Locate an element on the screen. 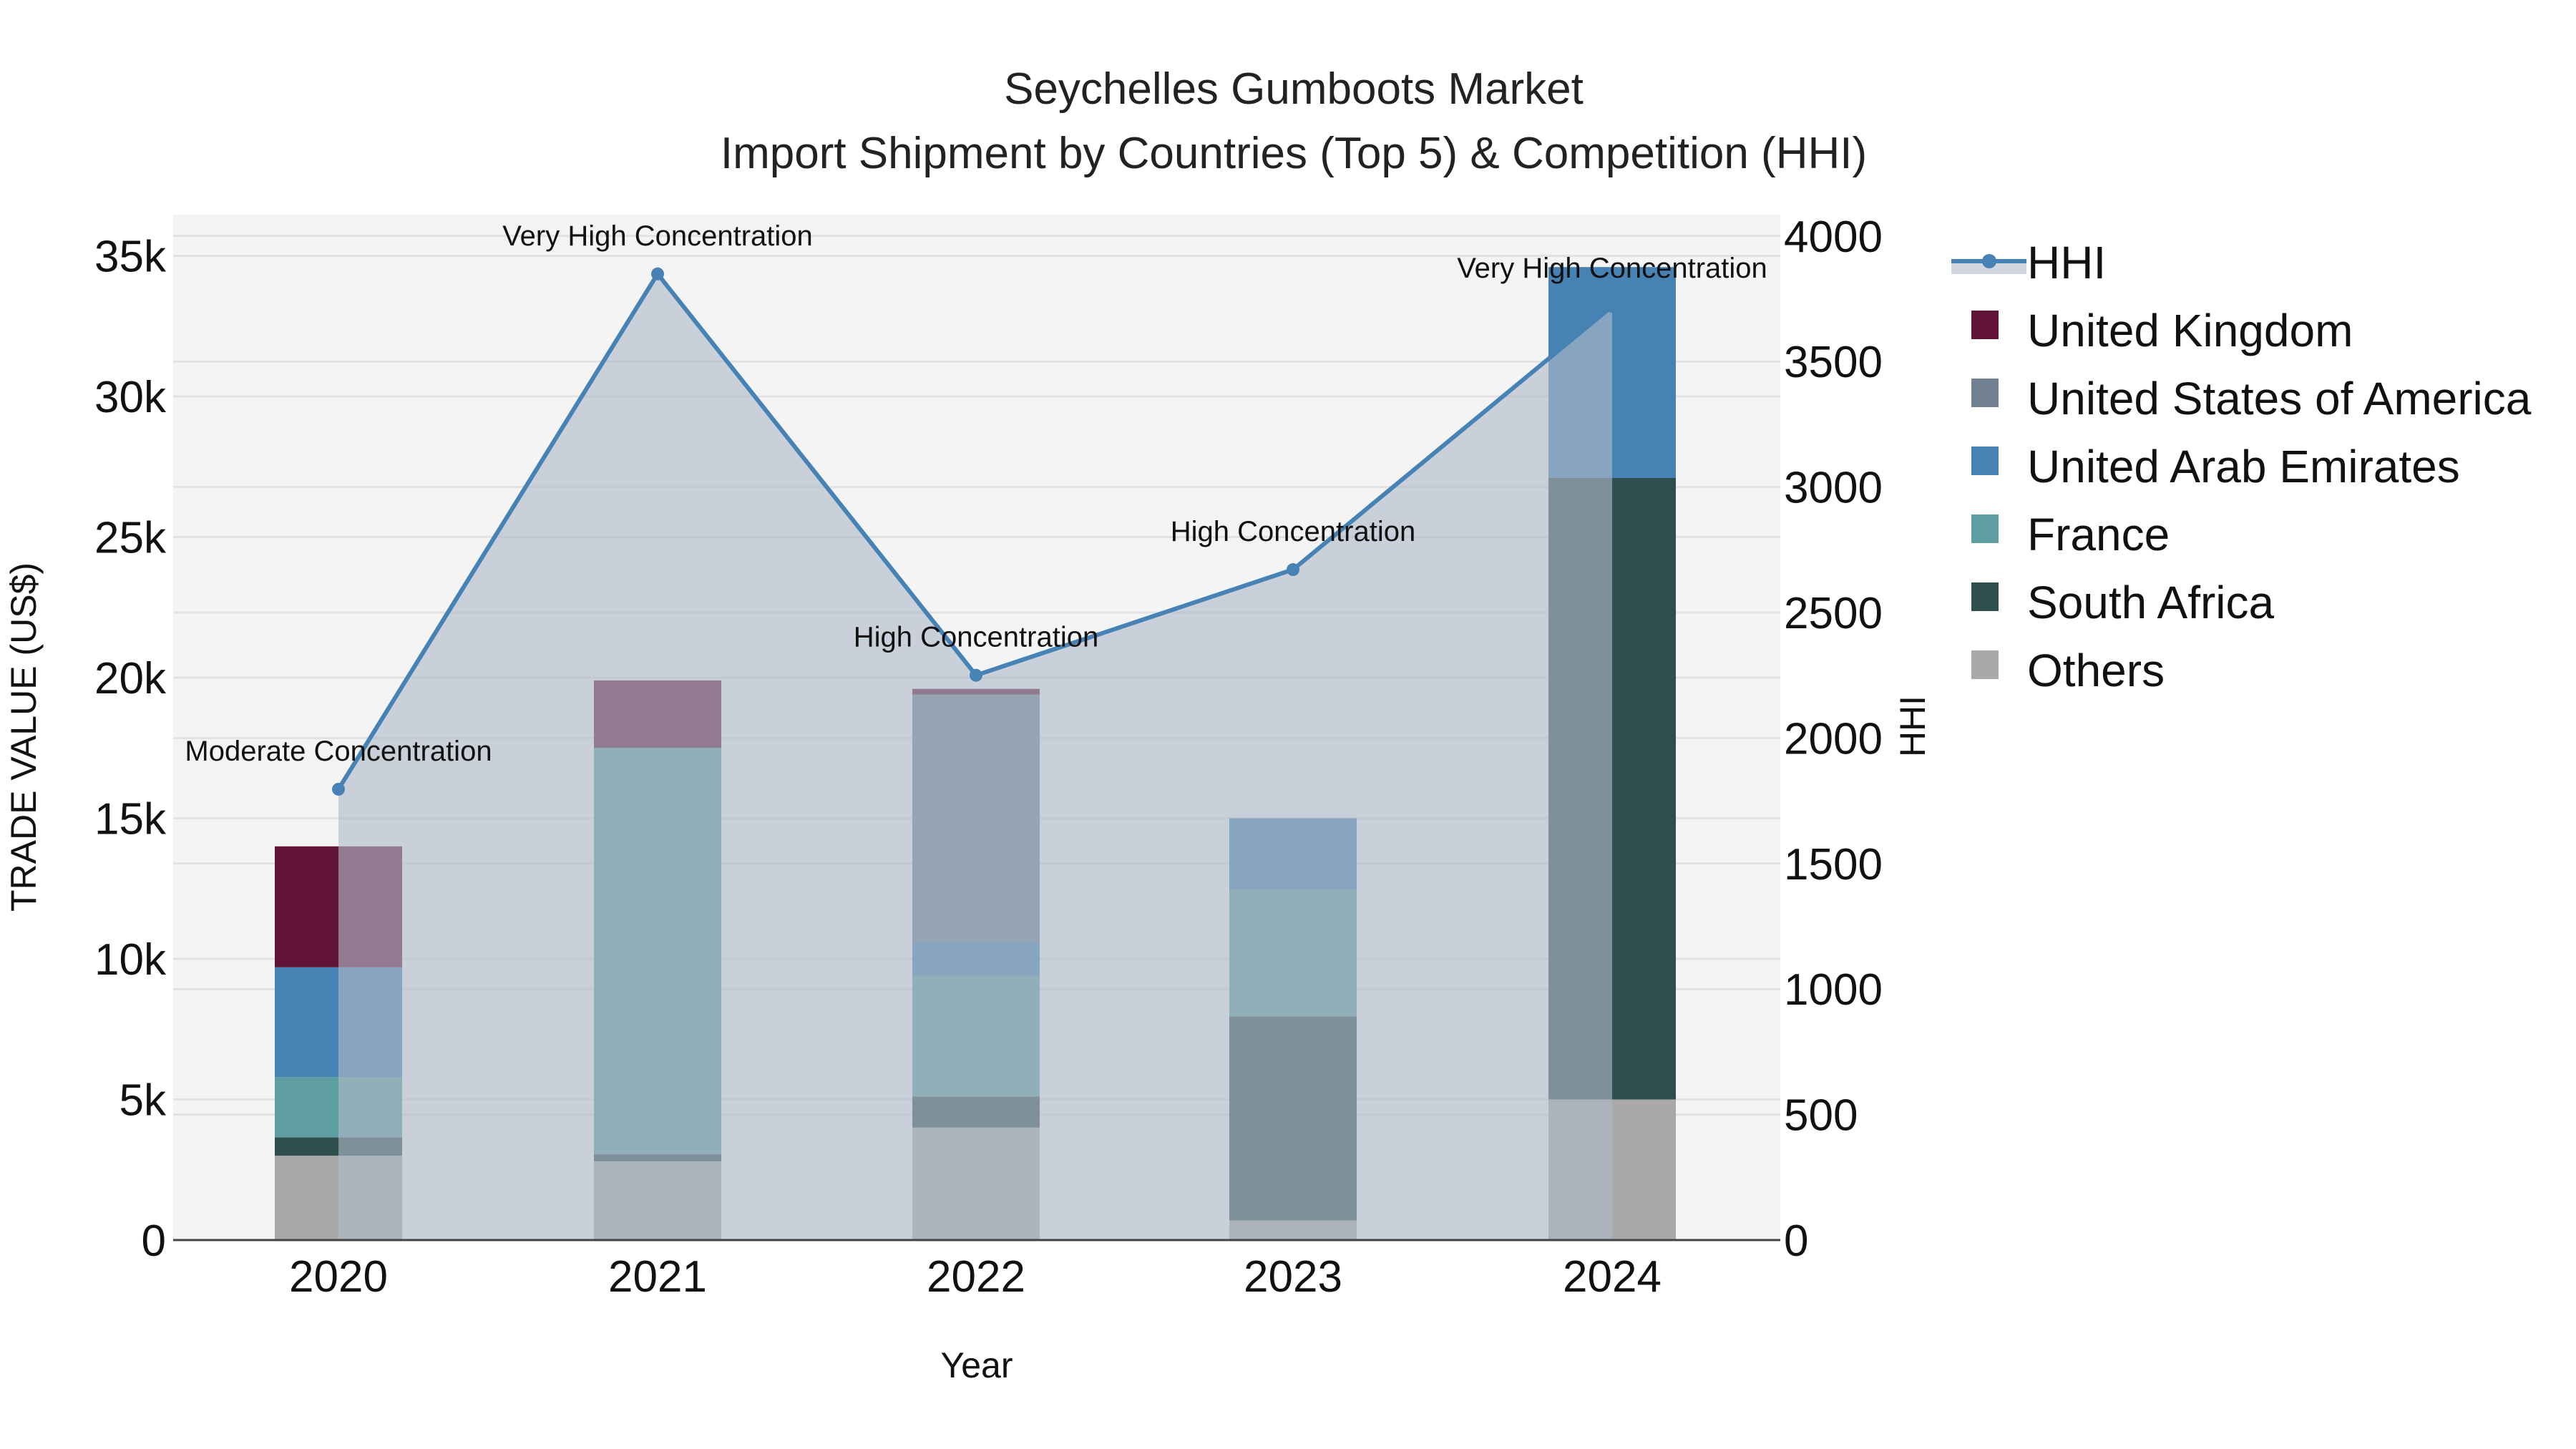  hhi-legend-marker-icon is located at coordinates (1989, 261).